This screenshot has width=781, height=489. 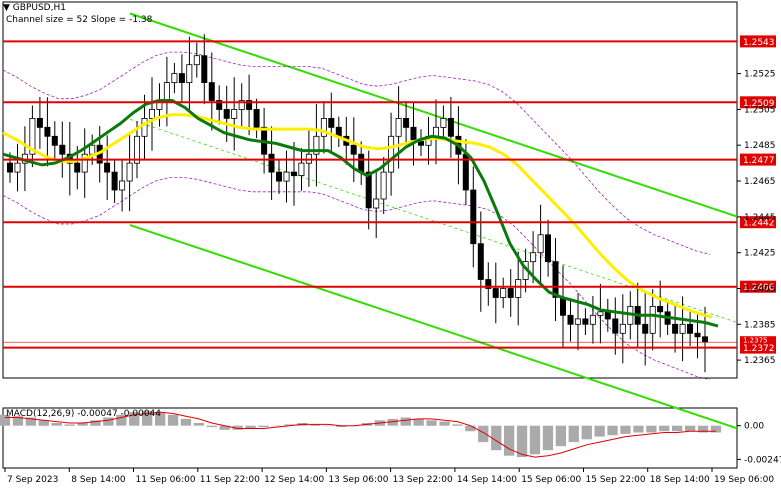 What do you see at coordinates (760, 290) in the screenshot?
I see `y-tick-label: 1.2405` at bounding box center [760, 290].